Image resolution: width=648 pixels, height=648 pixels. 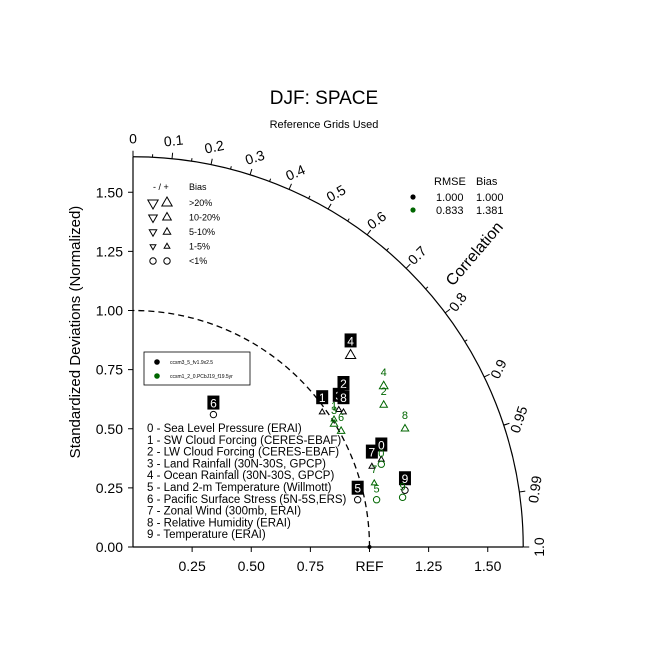 I want to click on y-tick-label: 1.25, so click(x=109, y=251).